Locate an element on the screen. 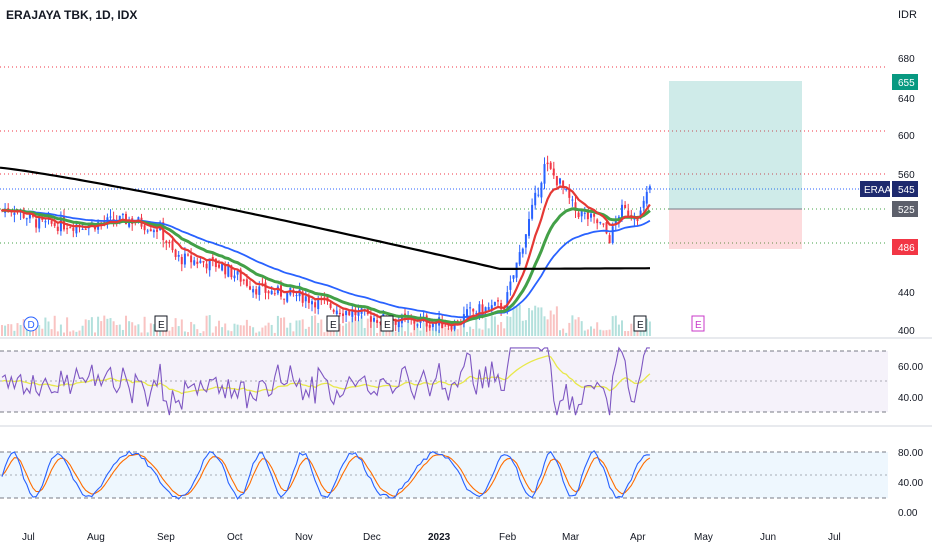 Image resolution: width=932 pixels, height=555 pixels. price-tick: 560 is located at coordinates (906, 175).